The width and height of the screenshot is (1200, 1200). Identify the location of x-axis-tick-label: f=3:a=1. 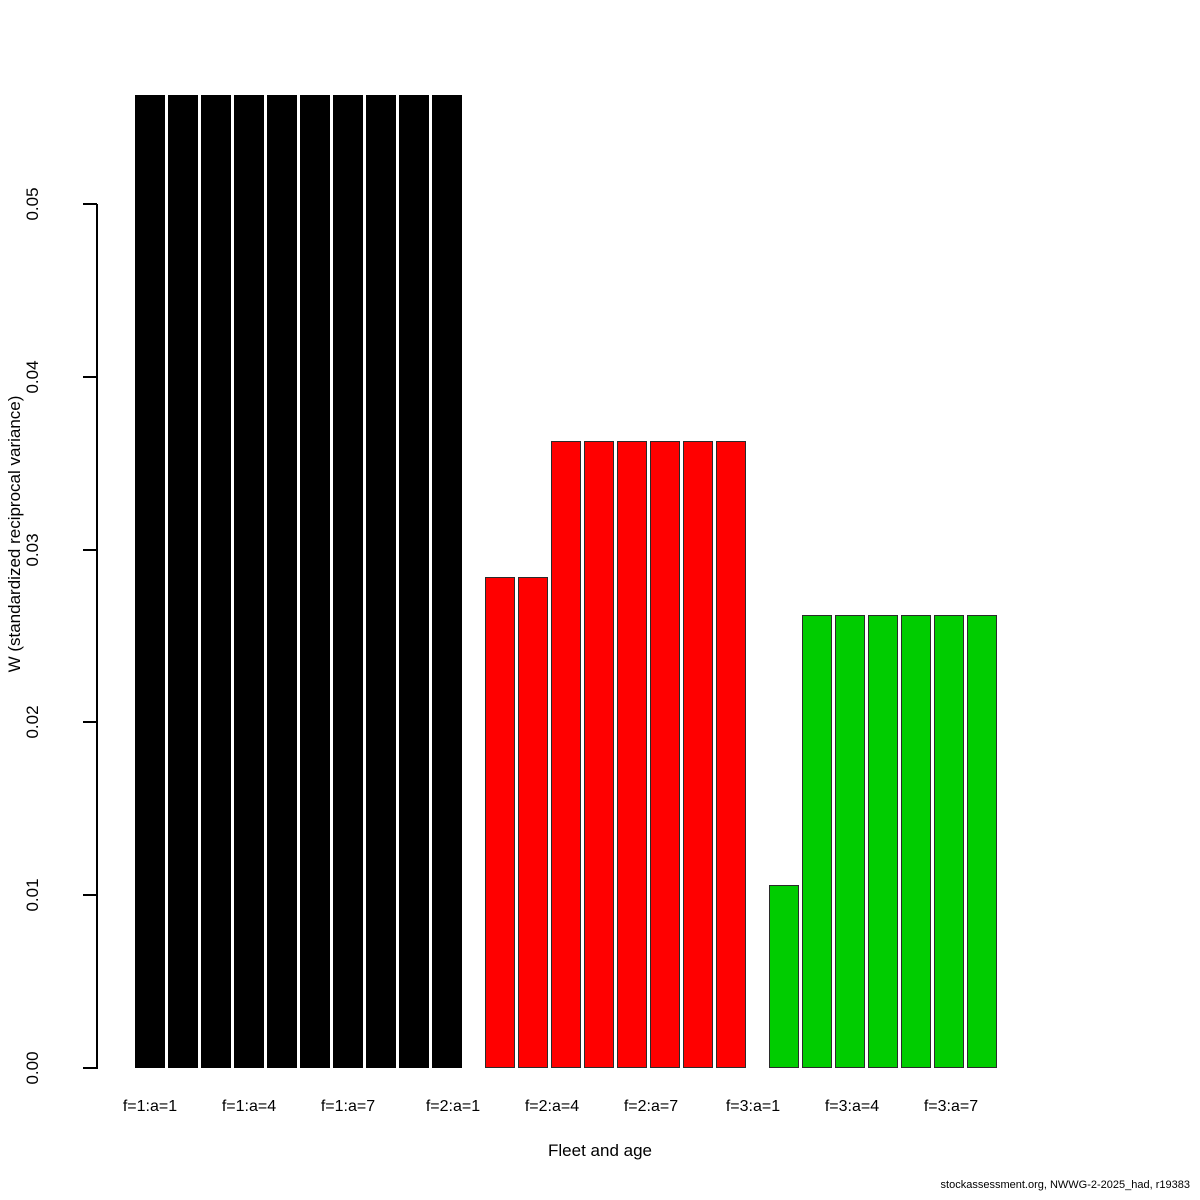
(753, 1106).